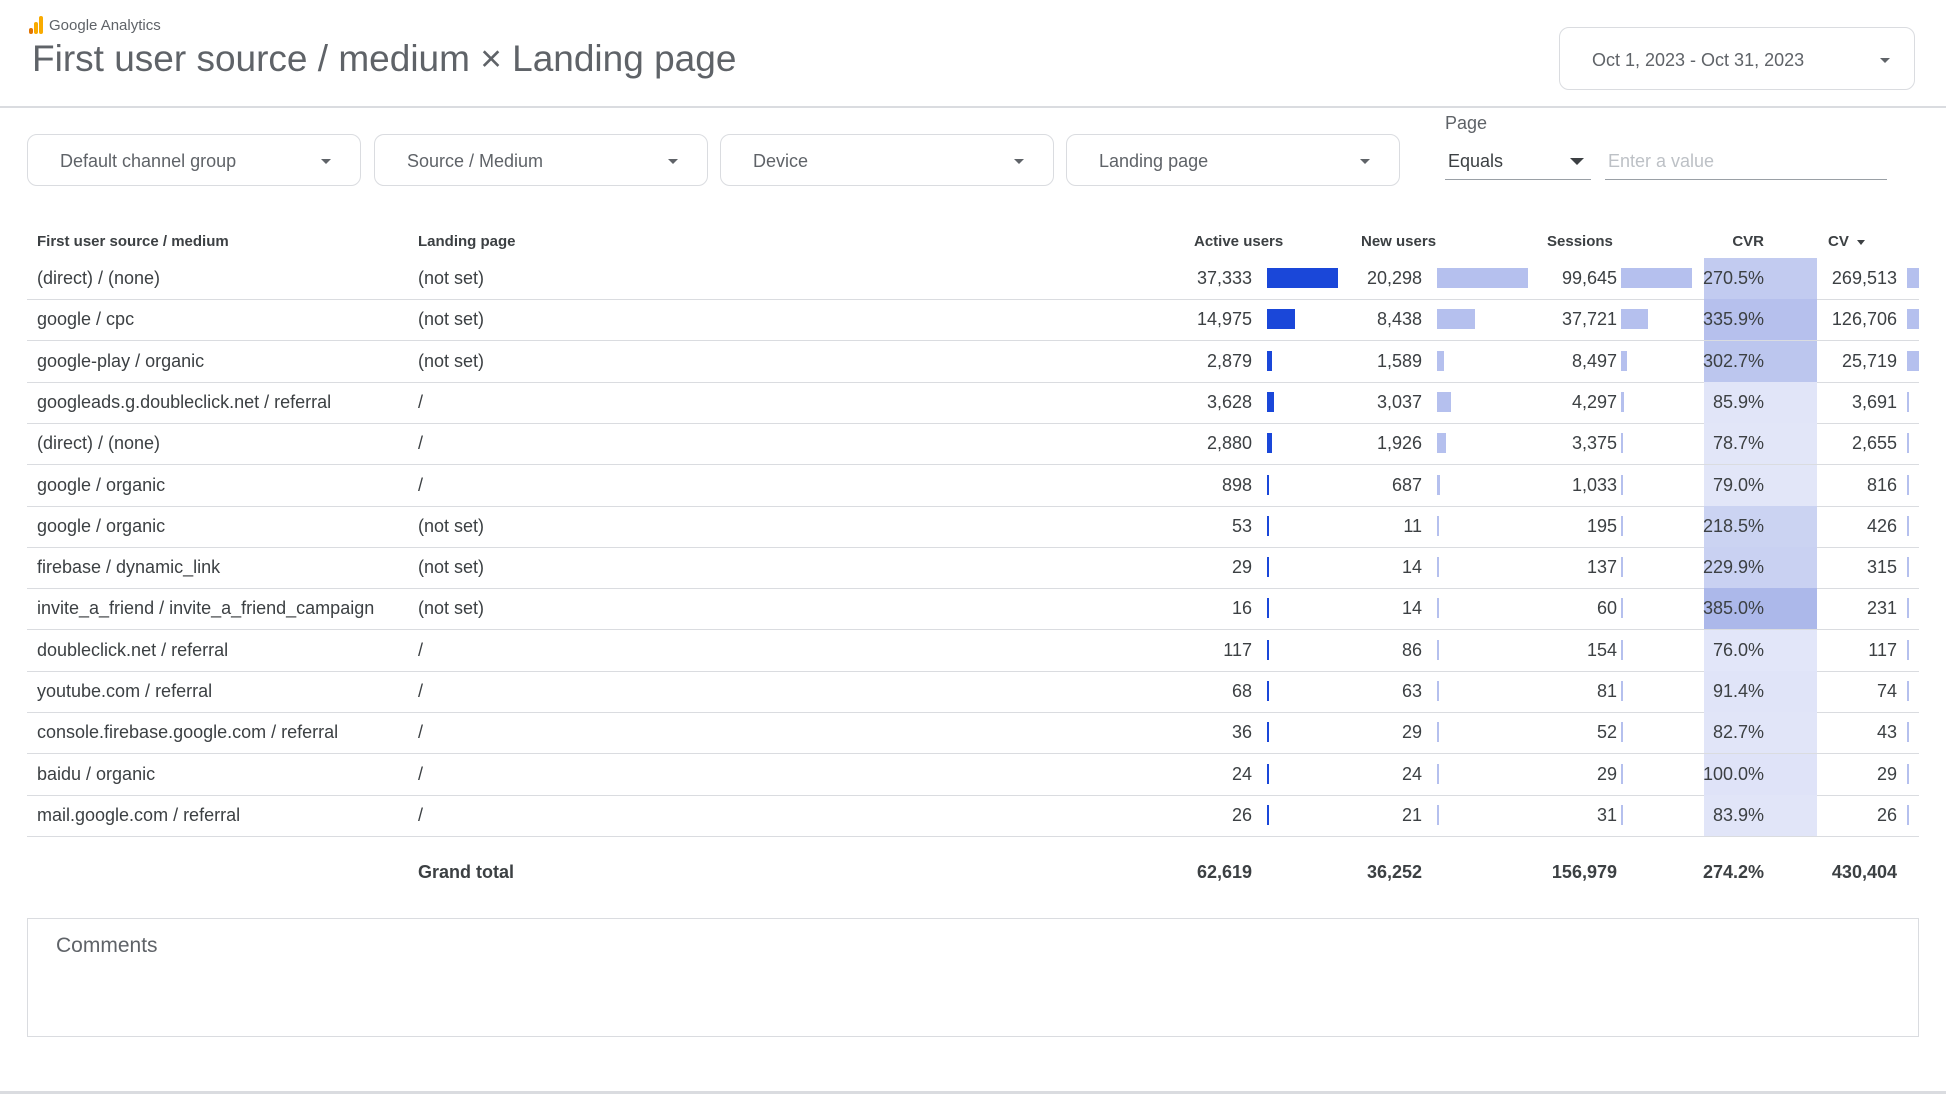 This screenshot has height=1095, width=1946. Describe the element at coordinates (1601, 525) in the screenshot. I see `sessions-cell: 195` at that location.